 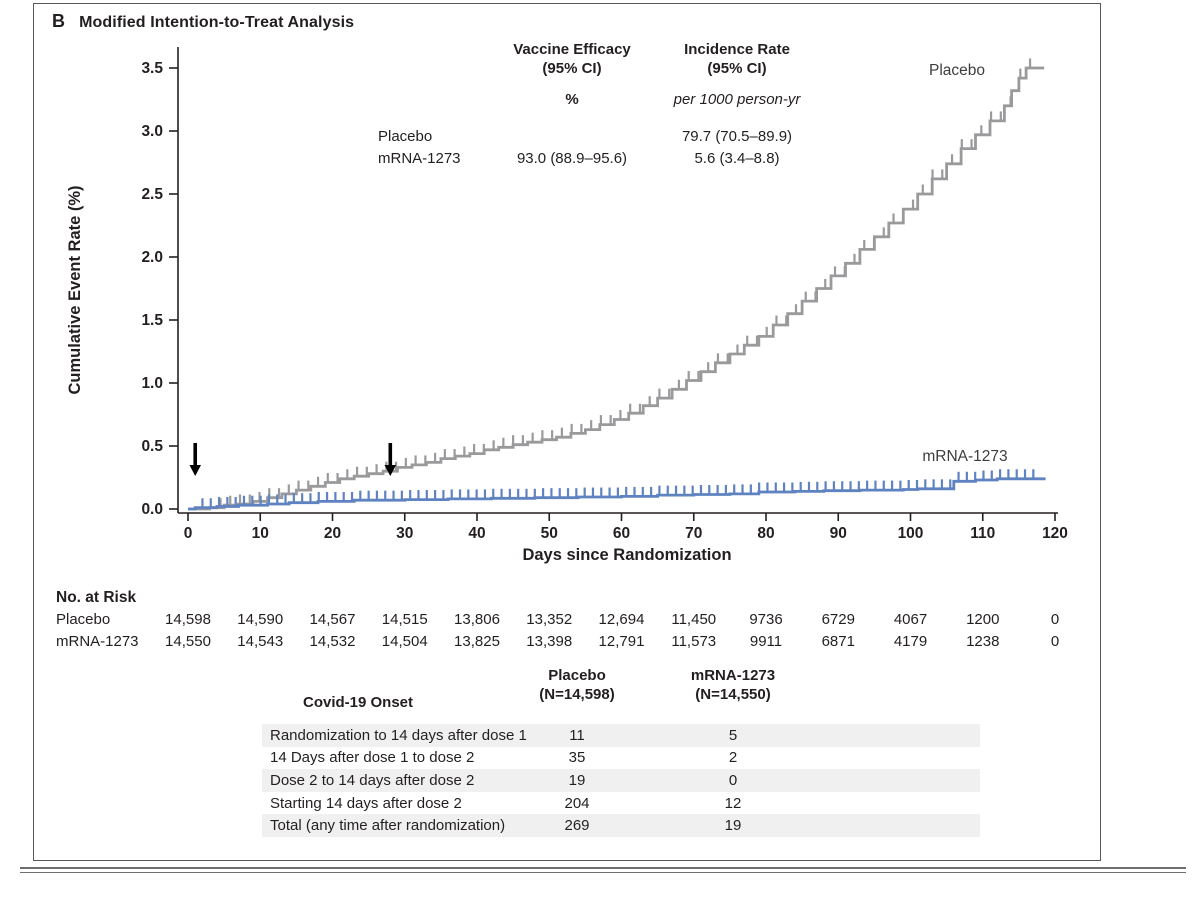 What do you see at coordinates (733, 780) in the screenshot?
I see `onset-mrna-value: 0` at bounding box center [733, 780].